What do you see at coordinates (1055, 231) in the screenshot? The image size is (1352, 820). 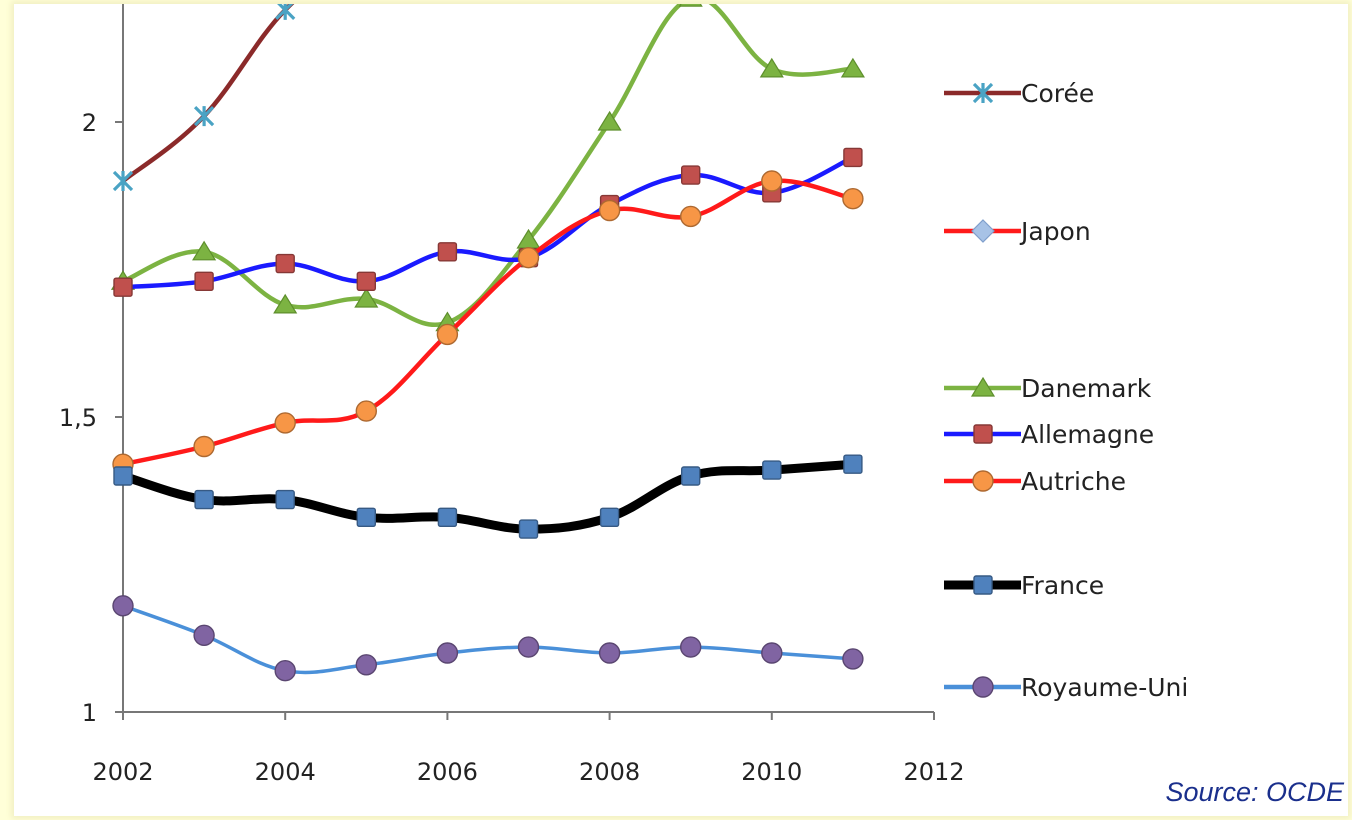 I see `legend-label: Japon` at bounding box center [1055, 231].